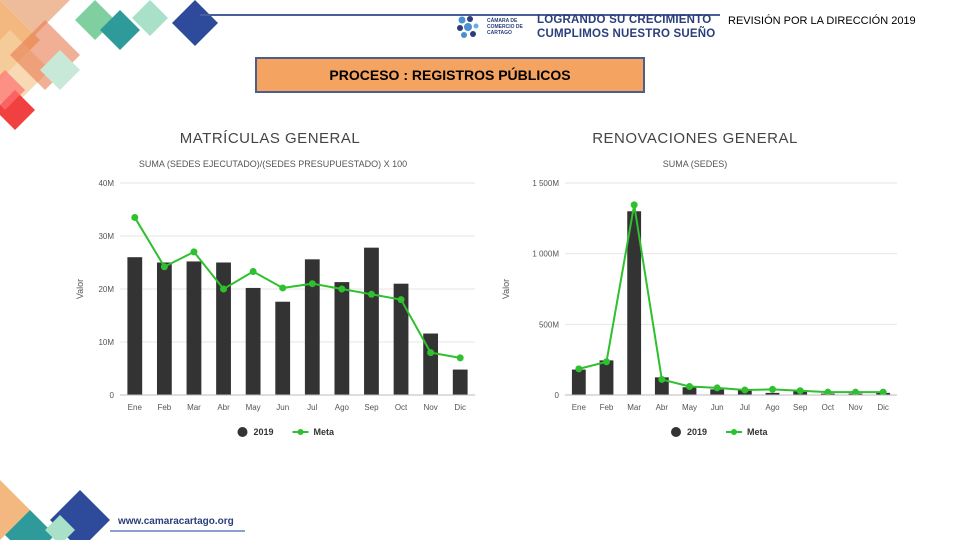 The height and width of the screenshot is (540, 960). Describe the element at coordinates (176, 521) in the screenshot. I see `website-link: www.camaracartago.org` at that location.